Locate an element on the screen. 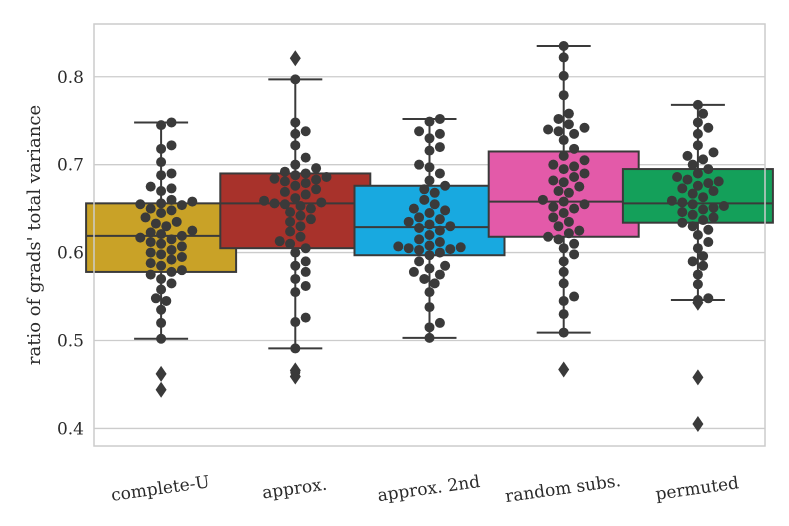 This screenshot has height=526, width=789. x-tick-label: complete-U is located at coordinates (160, 489).